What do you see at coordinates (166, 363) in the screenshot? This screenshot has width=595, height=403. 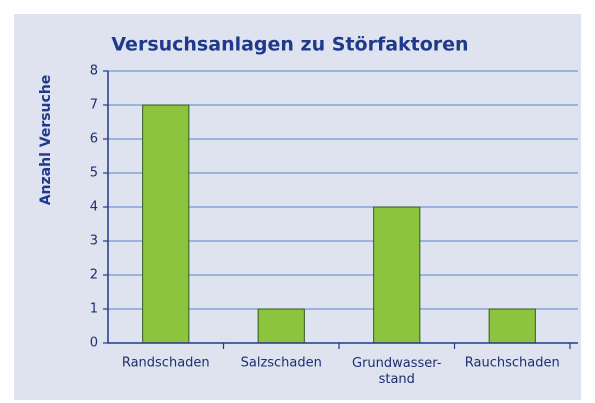 I see `x-tick-label: Randschaden` at bounding box center [166, 363].